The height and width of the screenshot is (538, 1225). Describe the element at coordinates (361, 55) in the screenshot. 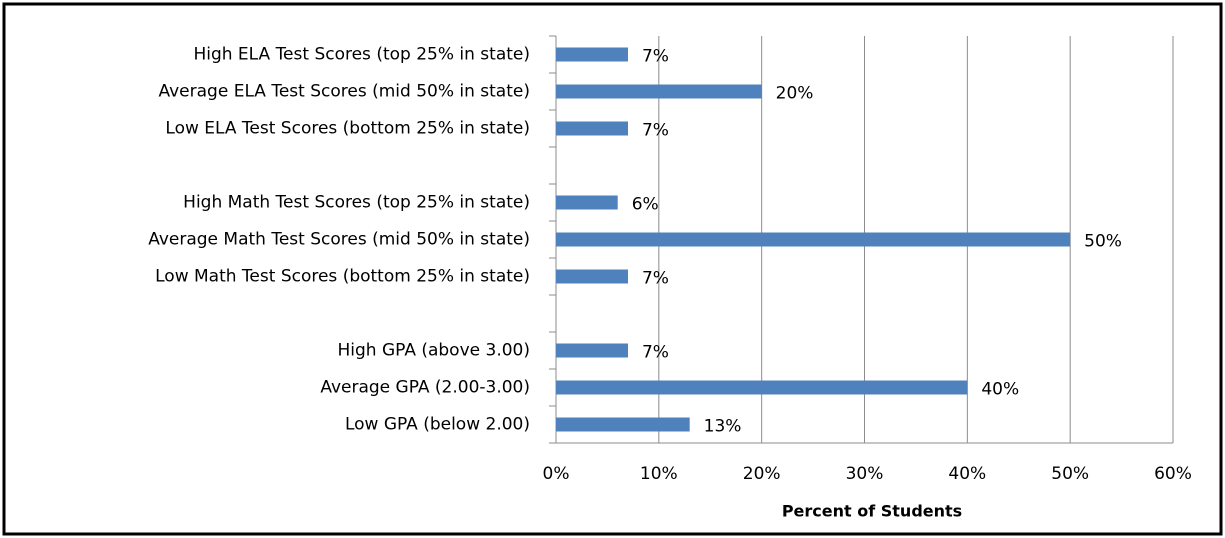

I see `y-tick-label: High ELA Test Scores (top 25% in state)` at that location.